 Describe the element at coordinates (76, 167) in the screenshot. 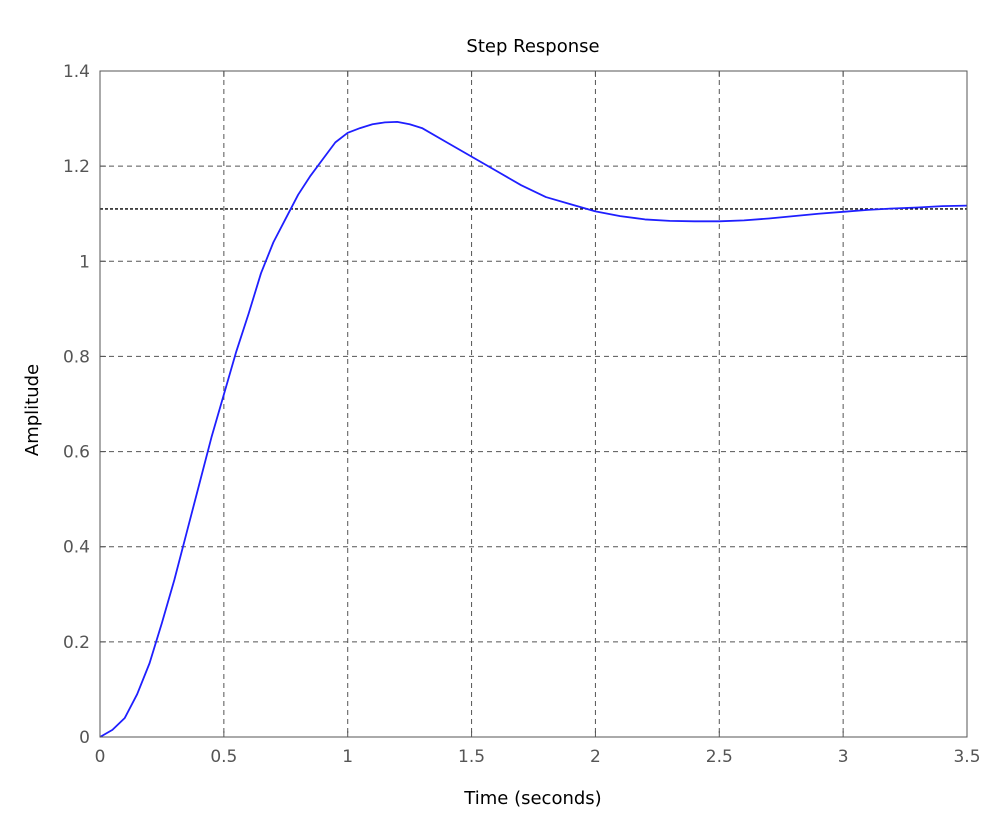

I see `y-tick-label: 1.2` at that location.